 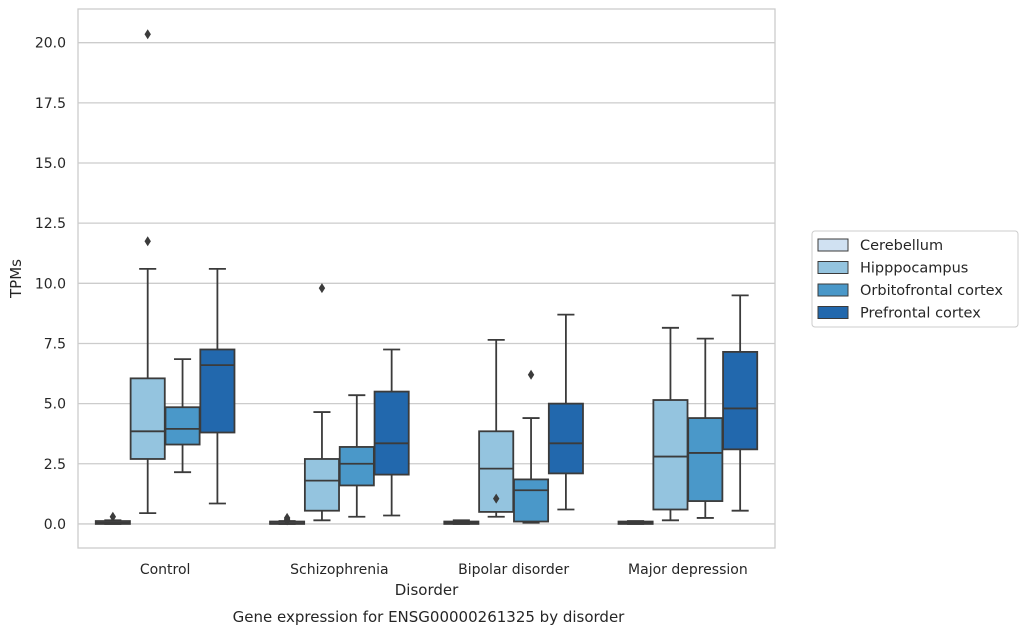 What do you see at coordinates (513, 570) in the screenshot?
I see `x-tick-label: Bipolar disorder` at bounding box center [513, 570].